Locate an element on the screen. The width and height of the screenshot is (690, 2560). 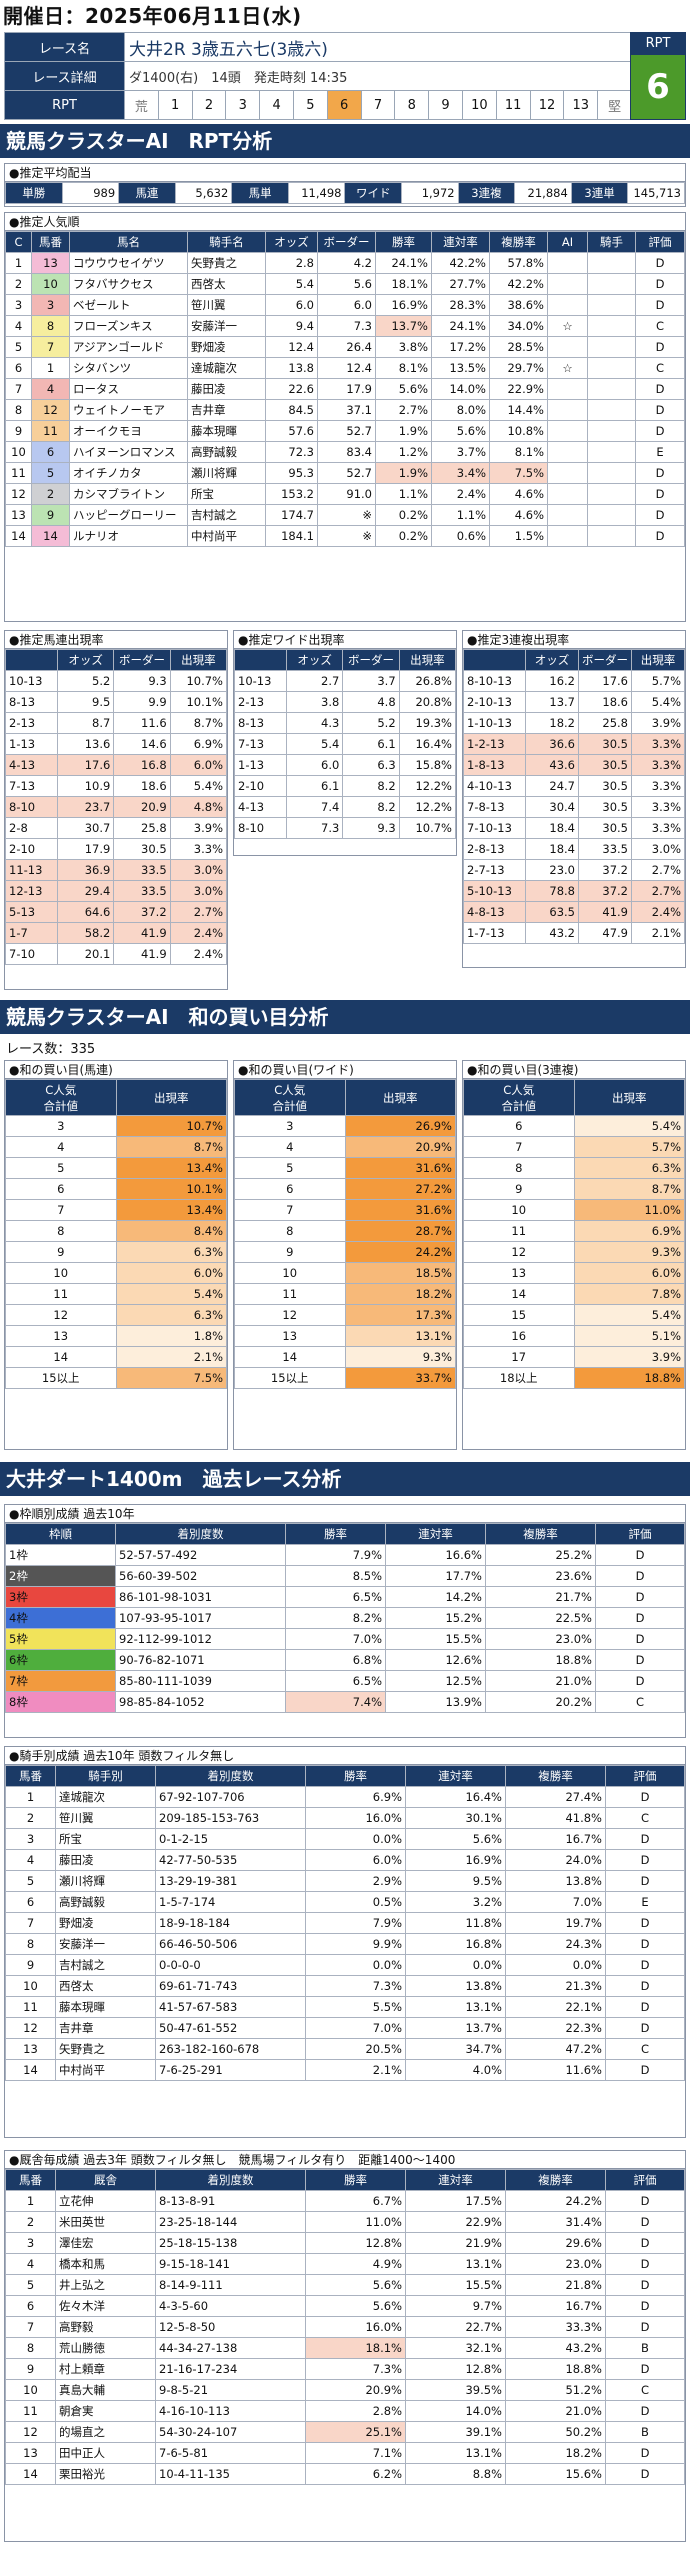
rpt-scale-cell: 12 is located at coordinates (547, 105).